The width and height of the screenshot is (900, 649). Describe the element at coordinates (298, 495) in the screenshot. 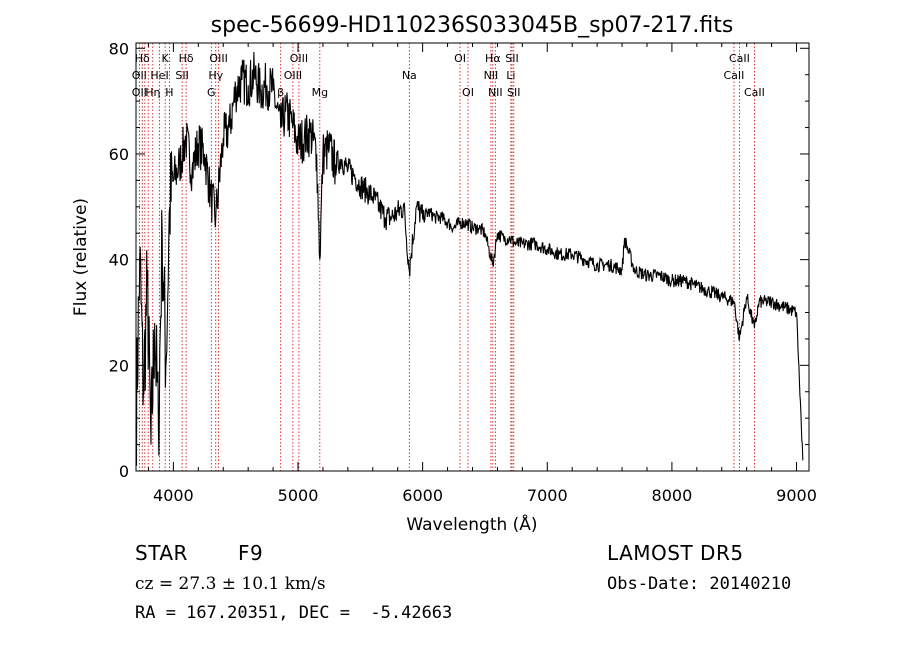

I see `x-tick-label: 5000` at that location.